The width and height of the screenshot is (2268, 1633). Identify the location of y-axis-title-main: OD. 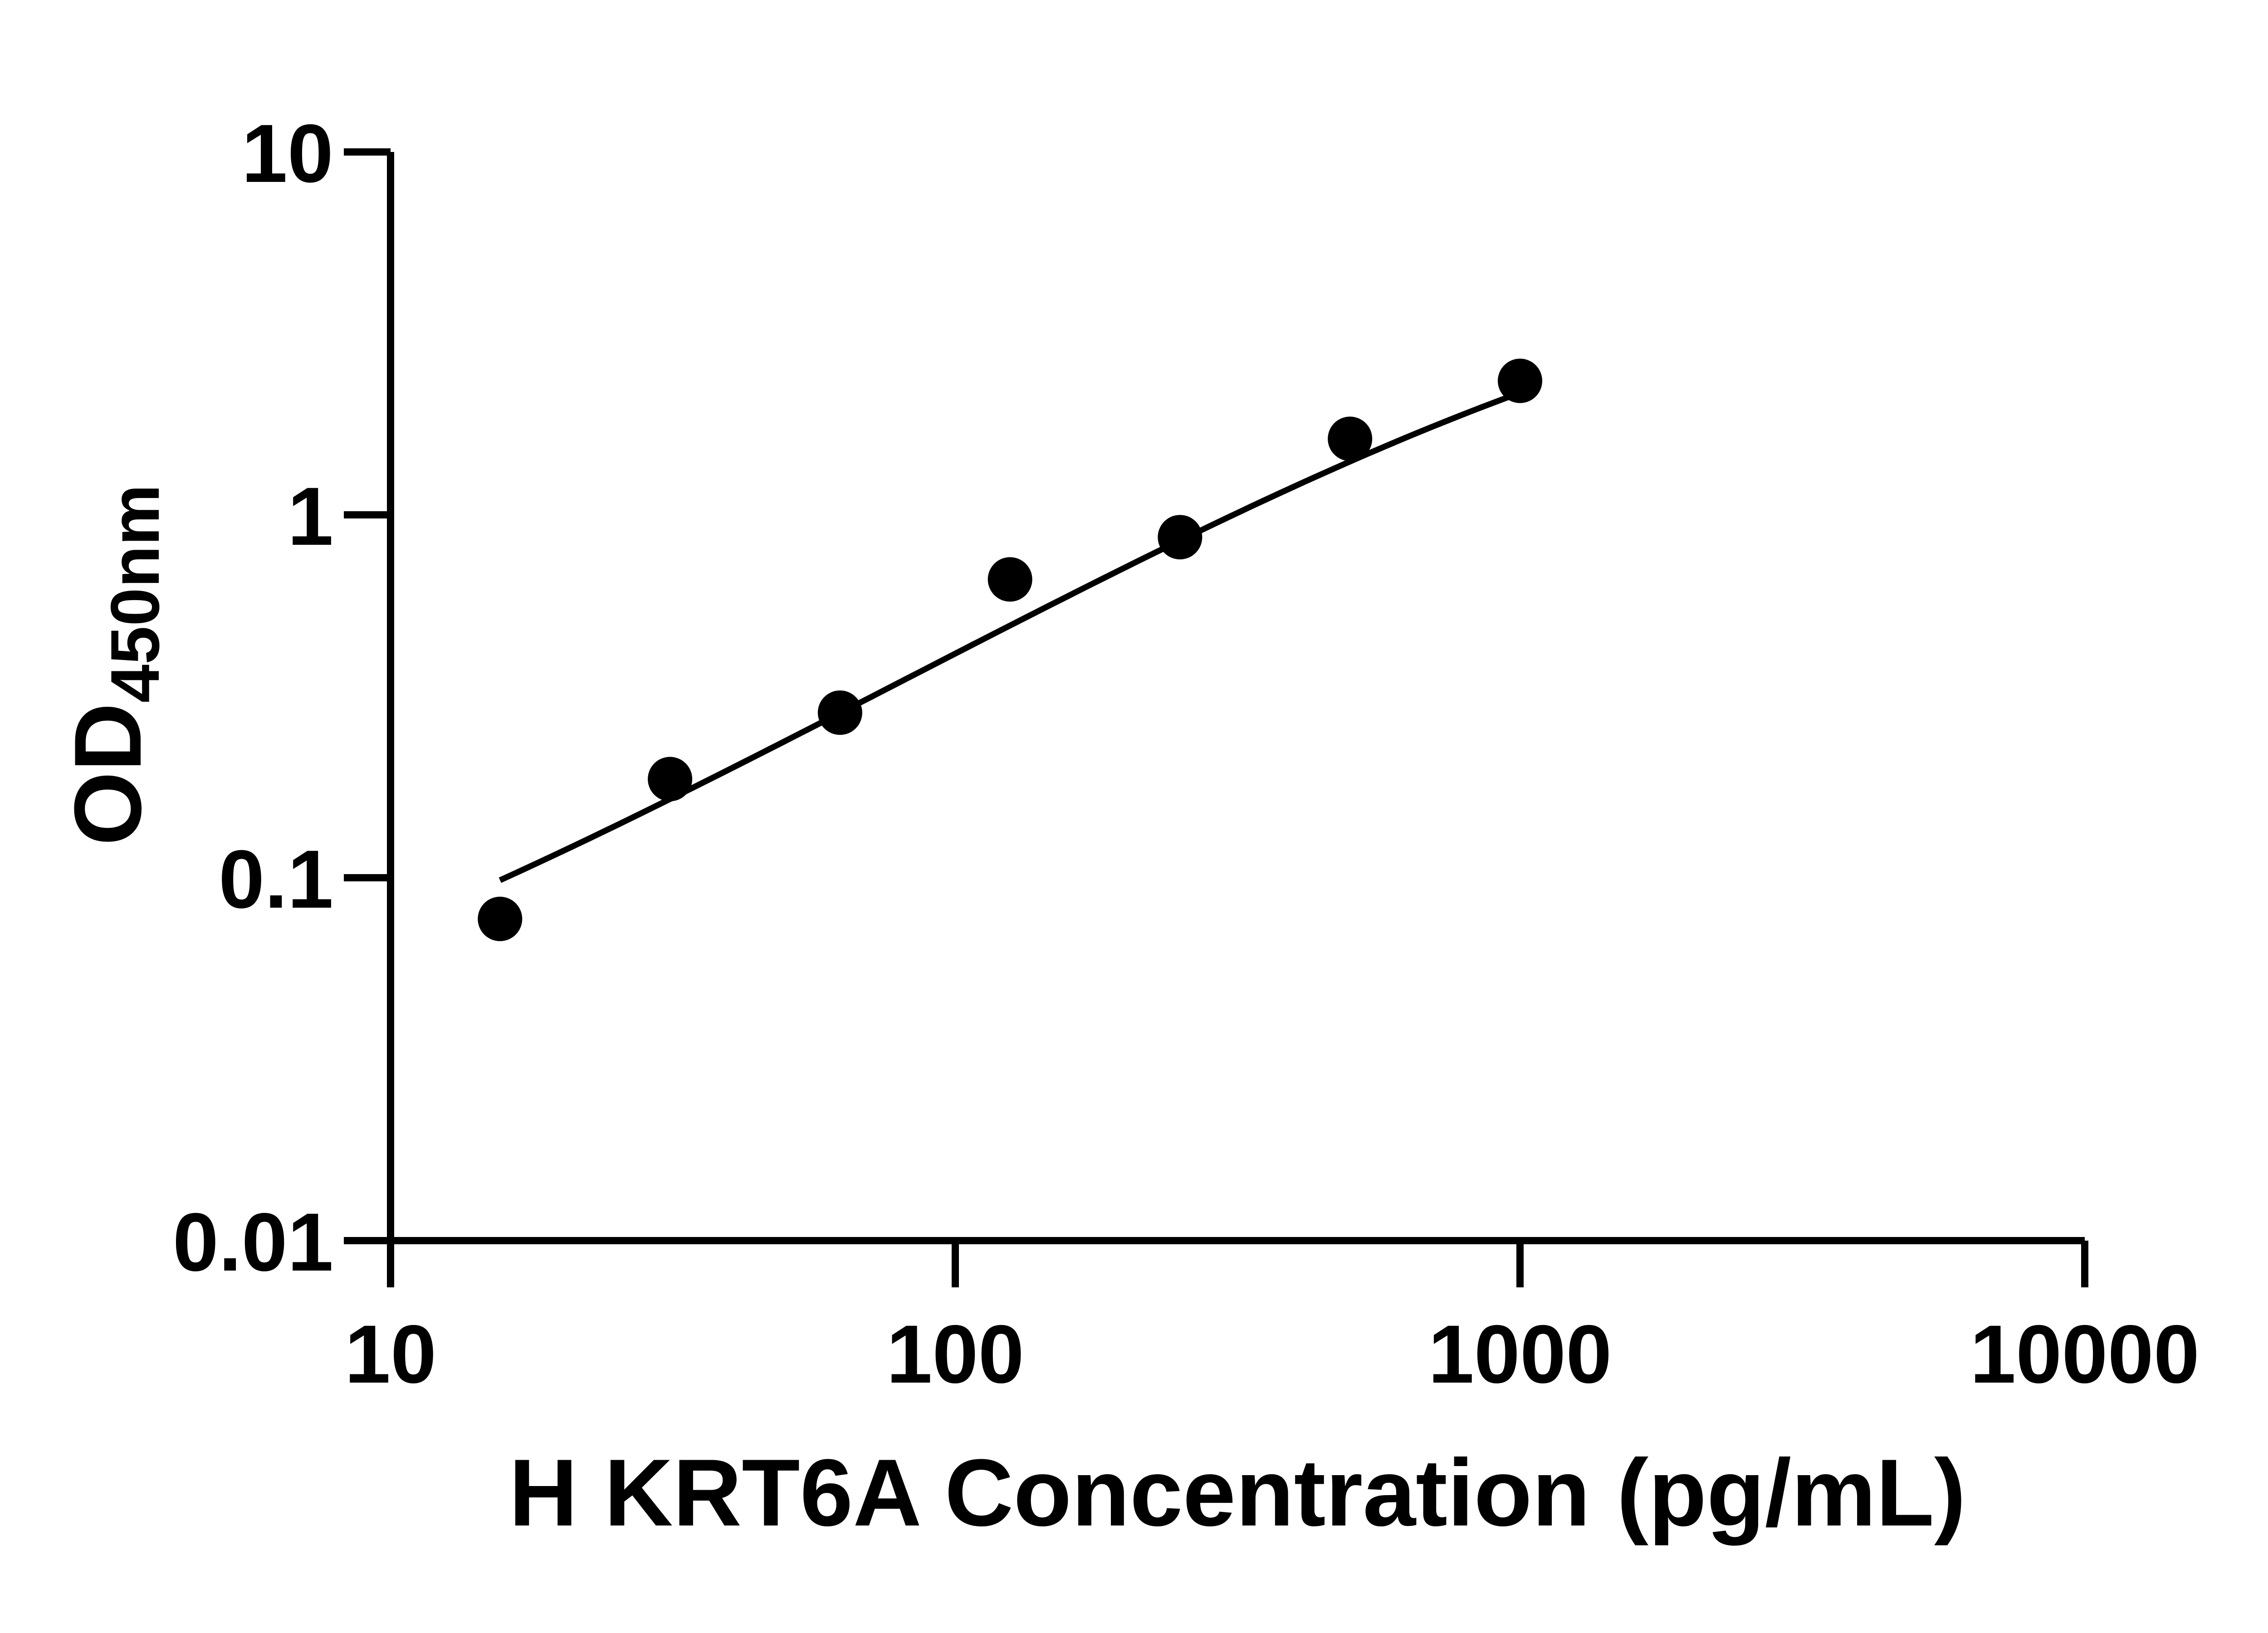
(108, 774).